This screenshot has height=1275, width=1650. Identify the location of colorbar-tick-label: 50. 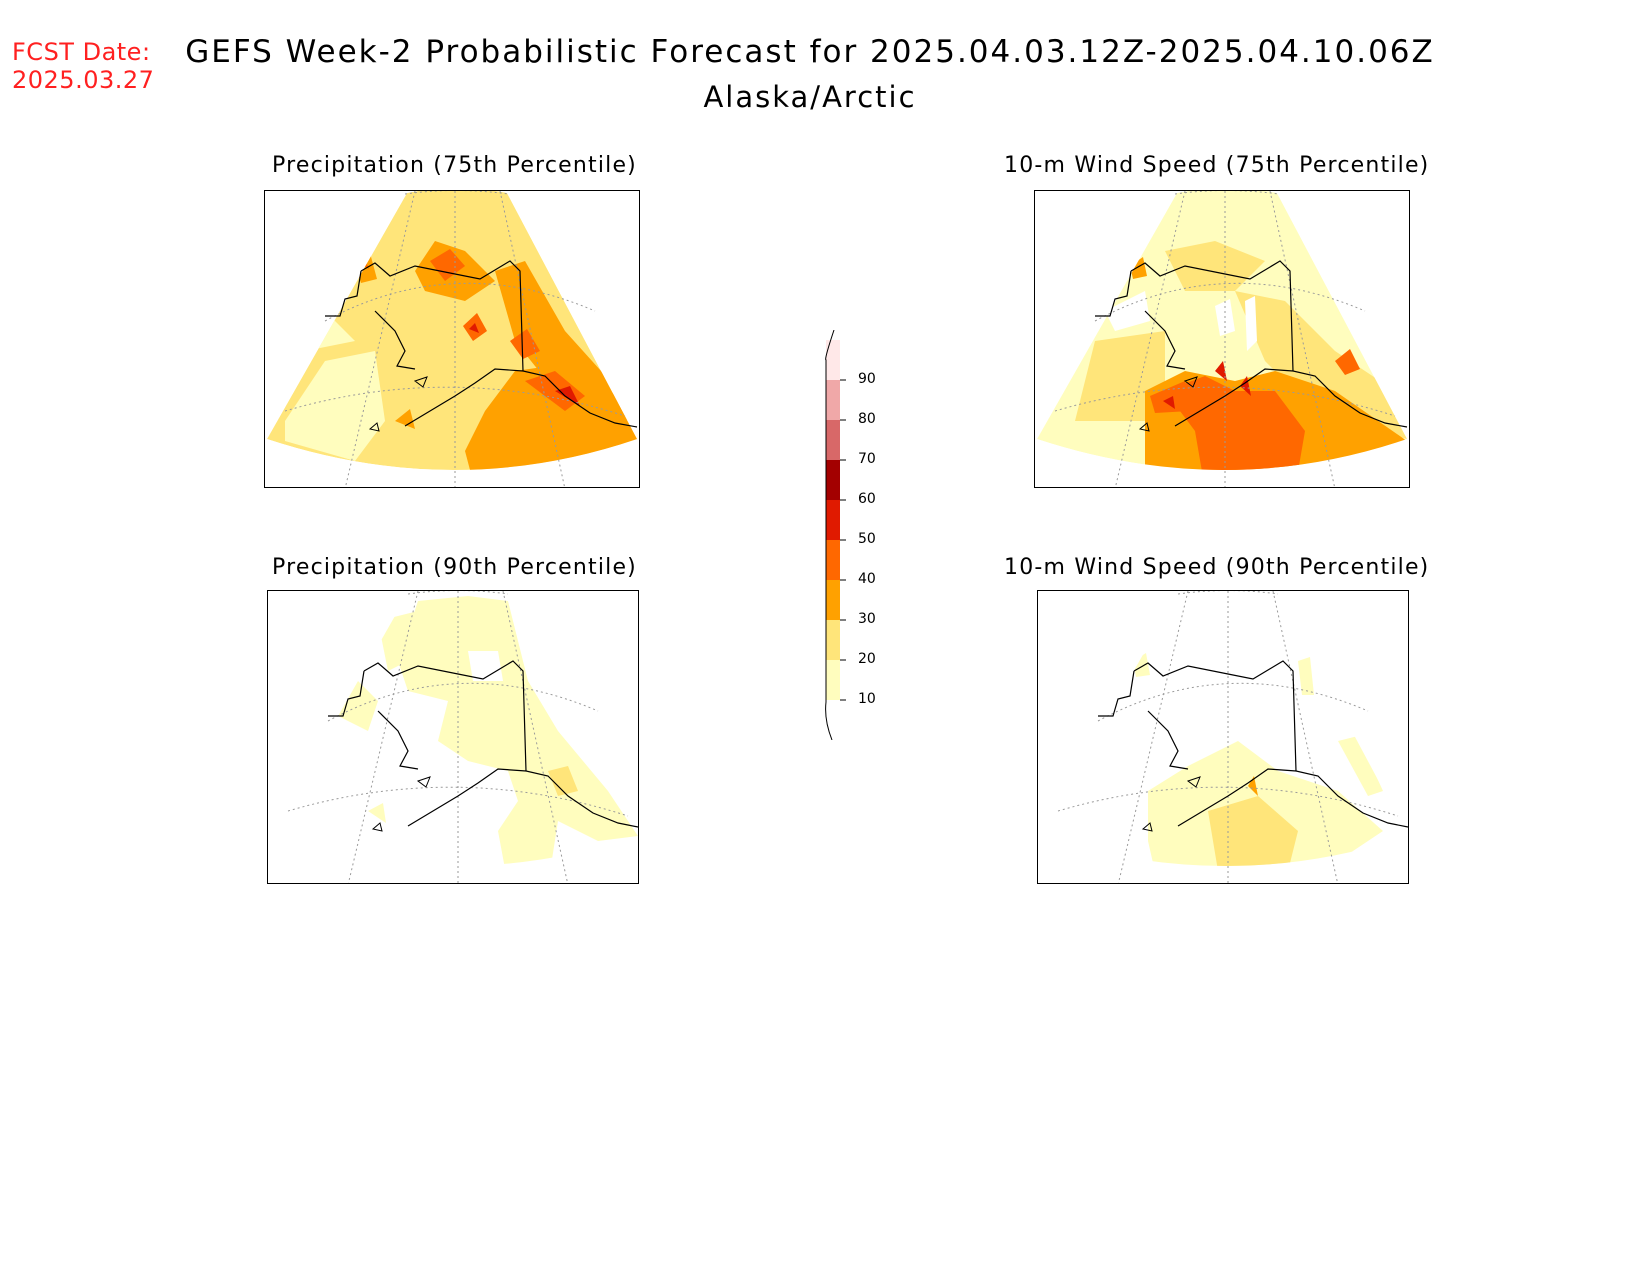
(867, 539).